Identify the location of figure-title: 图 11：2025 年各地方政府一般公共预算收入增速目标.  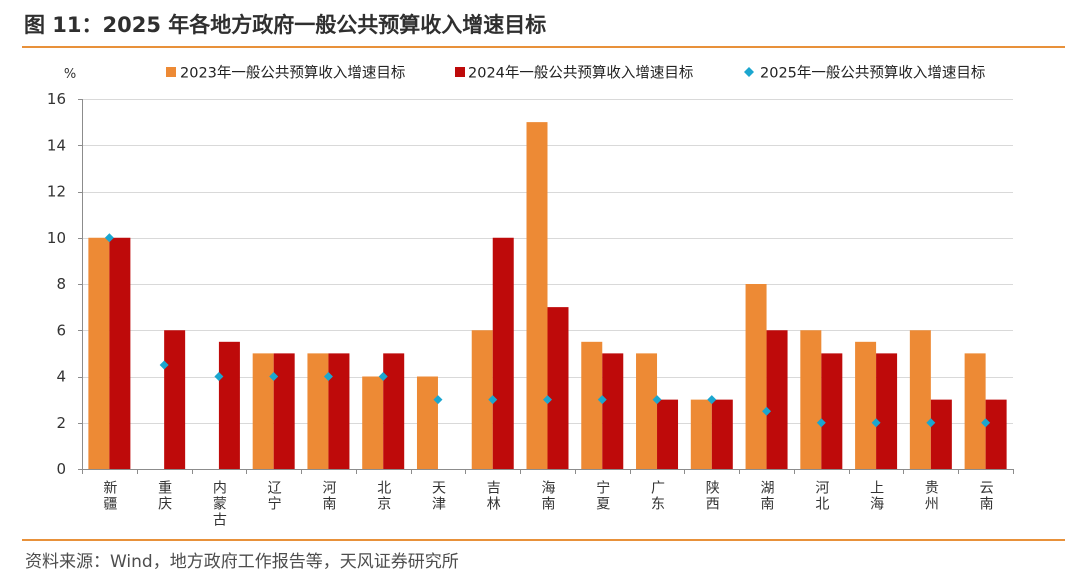
(285, 25).